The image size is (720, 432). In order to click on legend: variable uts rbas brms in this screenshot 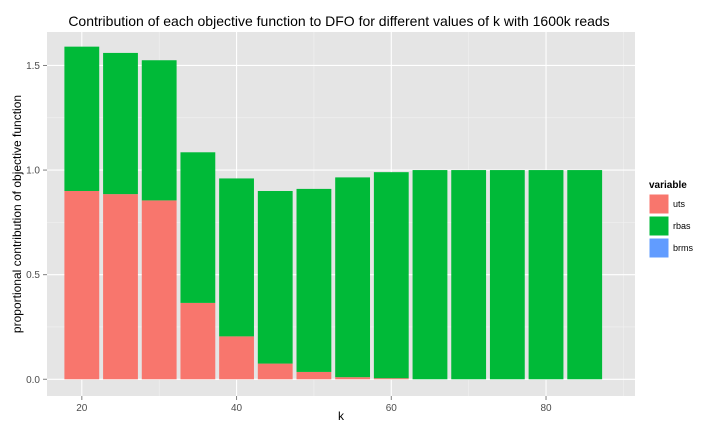, I will do `click(670, 219)`.